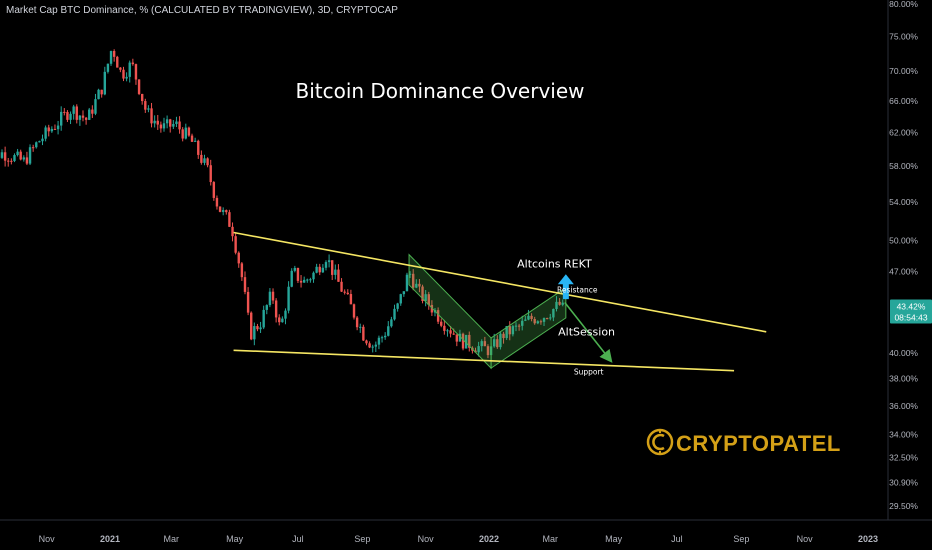 Image resolution: width=932 pixels, height=550 pixels. Describe the element at coordinates (235, 539) in the screenshot. I see `x-tick-label: May` at that location.